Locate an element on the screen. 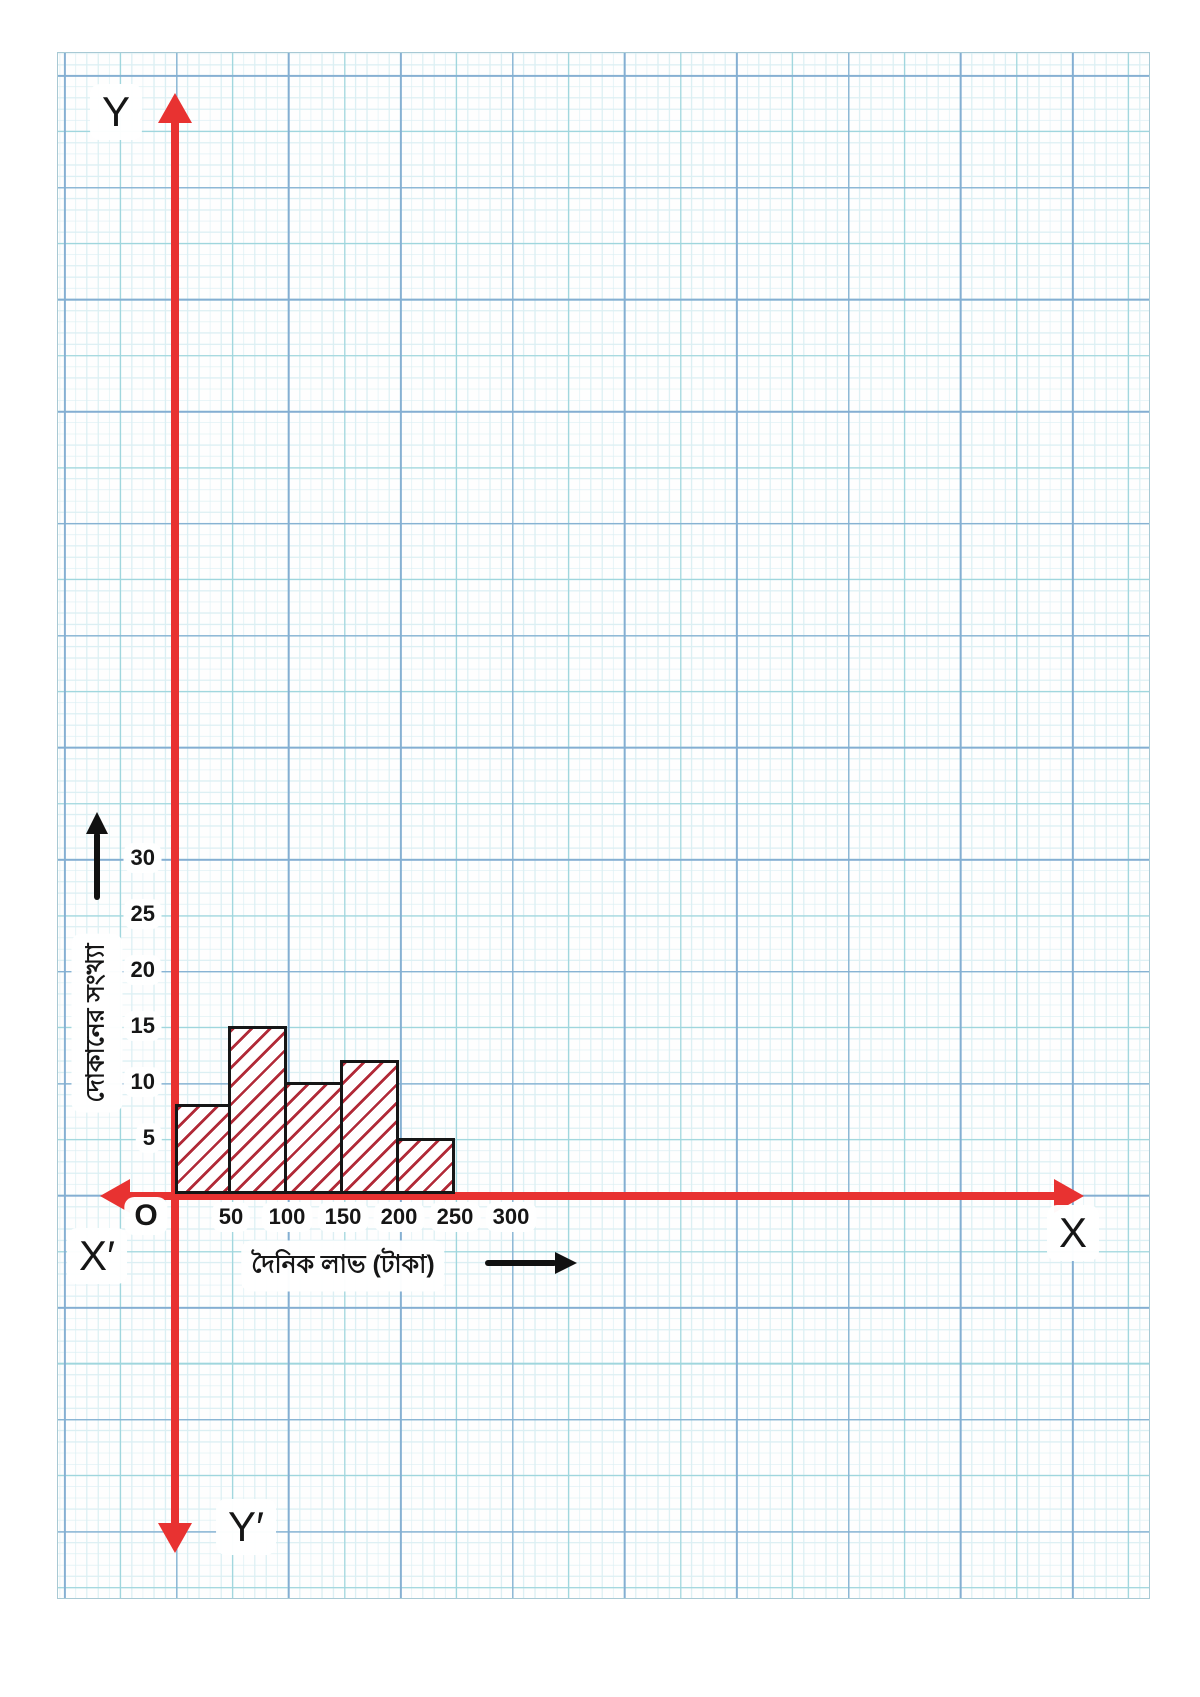 The width and height of the screenshot is (1200, 1697). y-axis-down-arrowhead-icon is located at coordinates (175, 1538).